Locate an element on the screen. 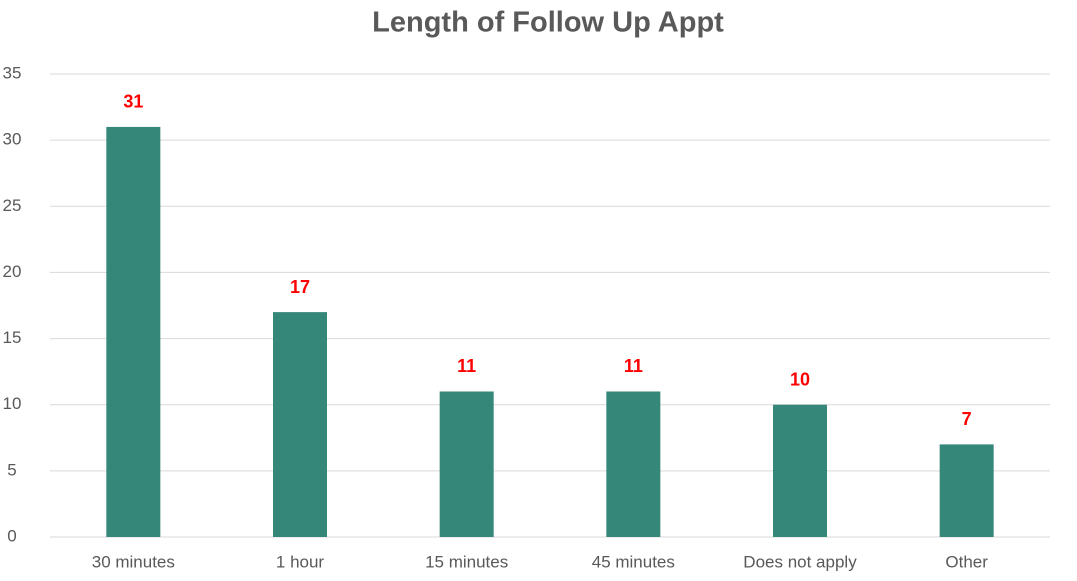  y-tick-label: 15 is located at coordinates (12, 337).